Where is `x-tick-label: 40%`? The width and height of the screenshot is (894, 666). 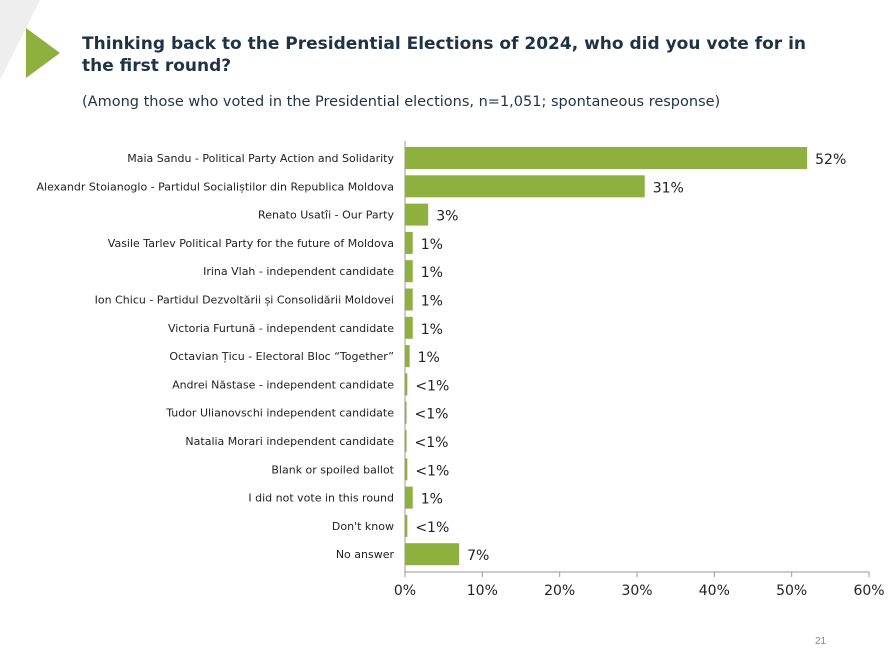
x-tick-label: 40% is located at coordinates (714, 591).